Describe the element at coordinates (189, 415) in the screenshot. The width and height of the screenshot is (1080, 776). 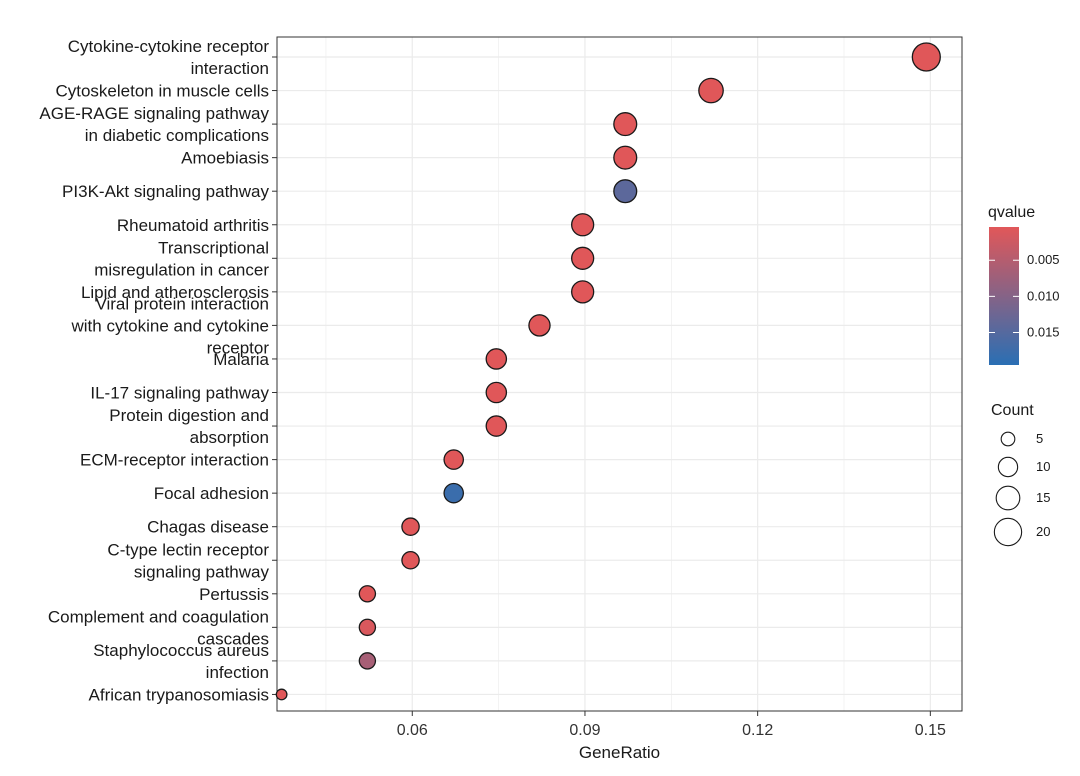
I see `y-tick-label-line: Protein digestion and` at that location.